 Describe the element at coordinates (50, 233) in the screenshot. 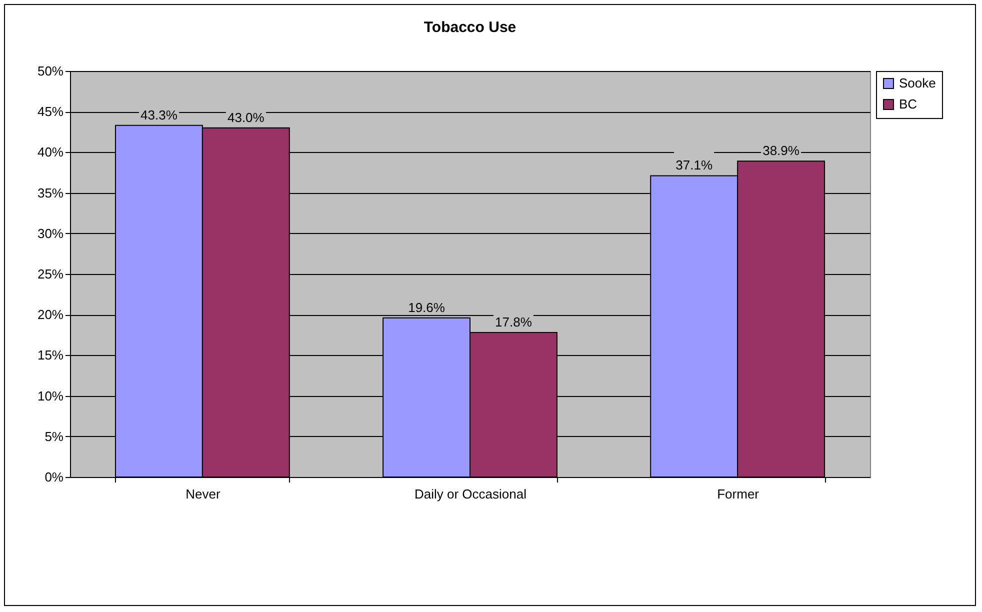

I see `y-tick-label: 30%` at that location.